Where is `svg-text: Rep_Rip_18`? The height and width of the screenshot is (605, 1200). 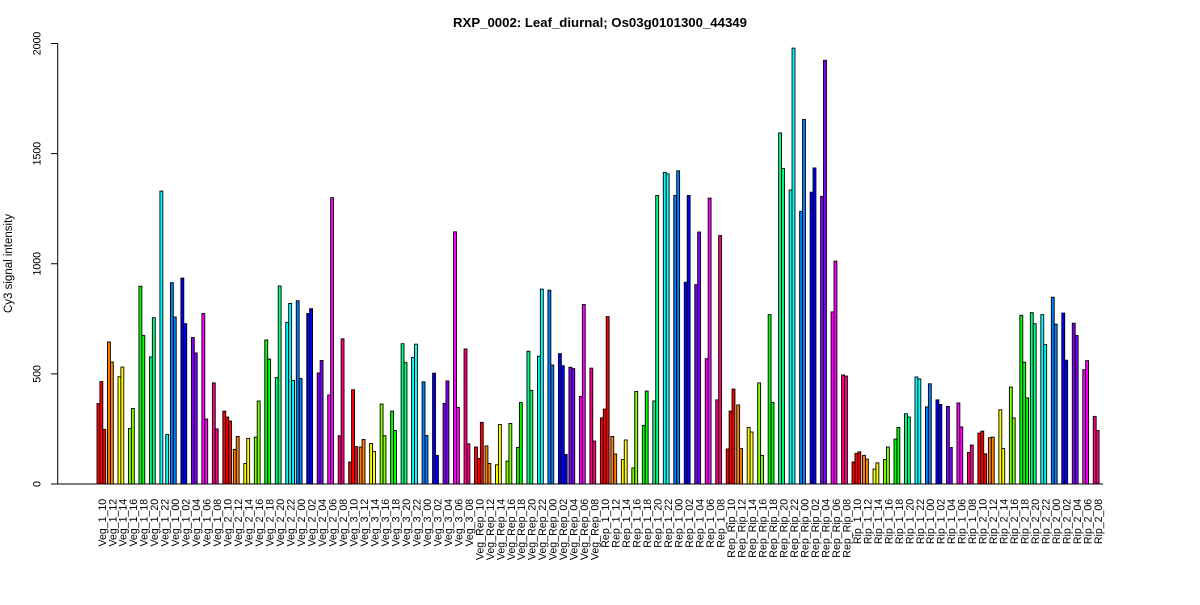
svg-text: Rep_Rip_18 is located at coordinates (774, 528).